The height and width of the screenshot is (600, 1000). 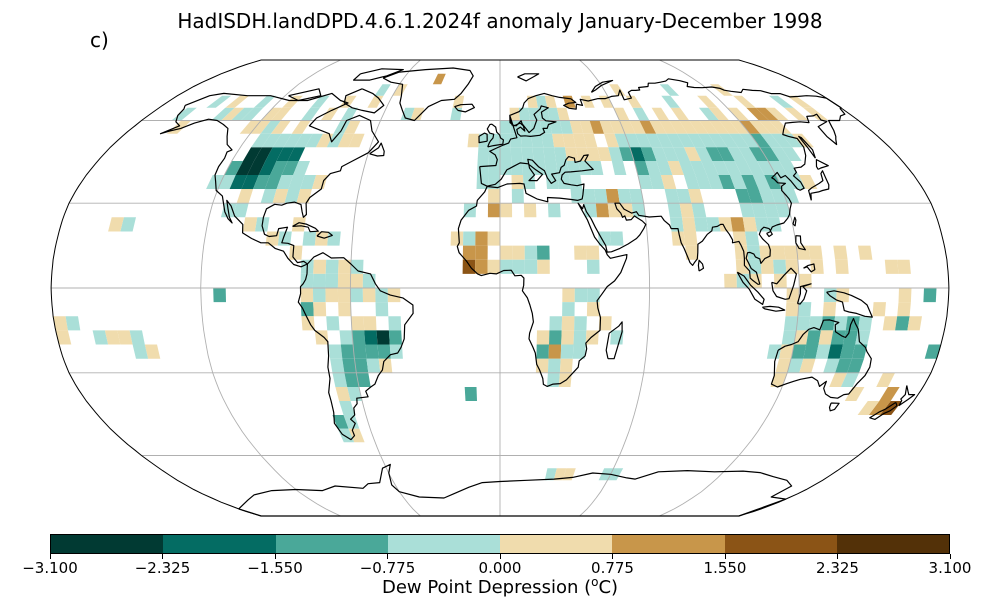 I want to click on coastline-tasmania, so click(x=834, y=407).